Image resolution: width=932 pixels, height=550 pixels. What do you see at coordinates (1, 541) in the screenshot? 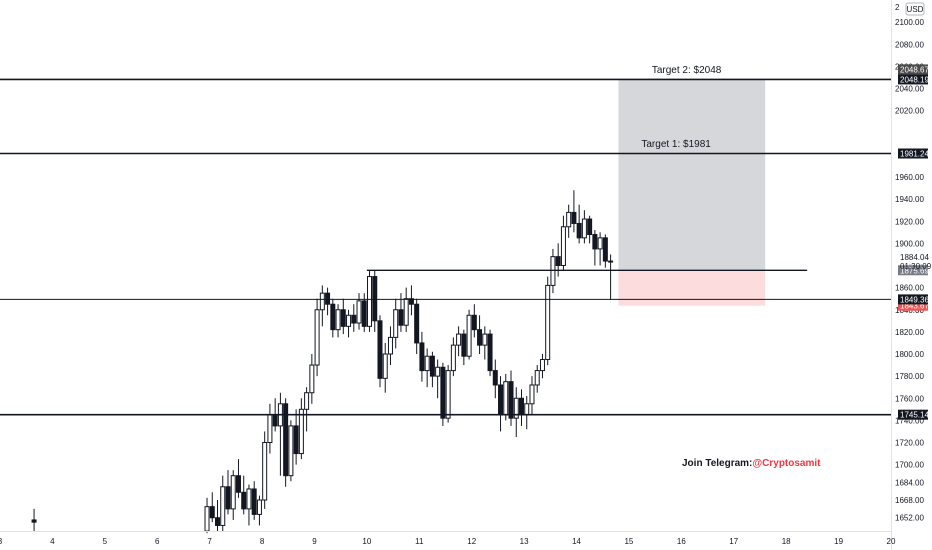
I see `x-tick-label: 3` at bounding box center [1, 541].